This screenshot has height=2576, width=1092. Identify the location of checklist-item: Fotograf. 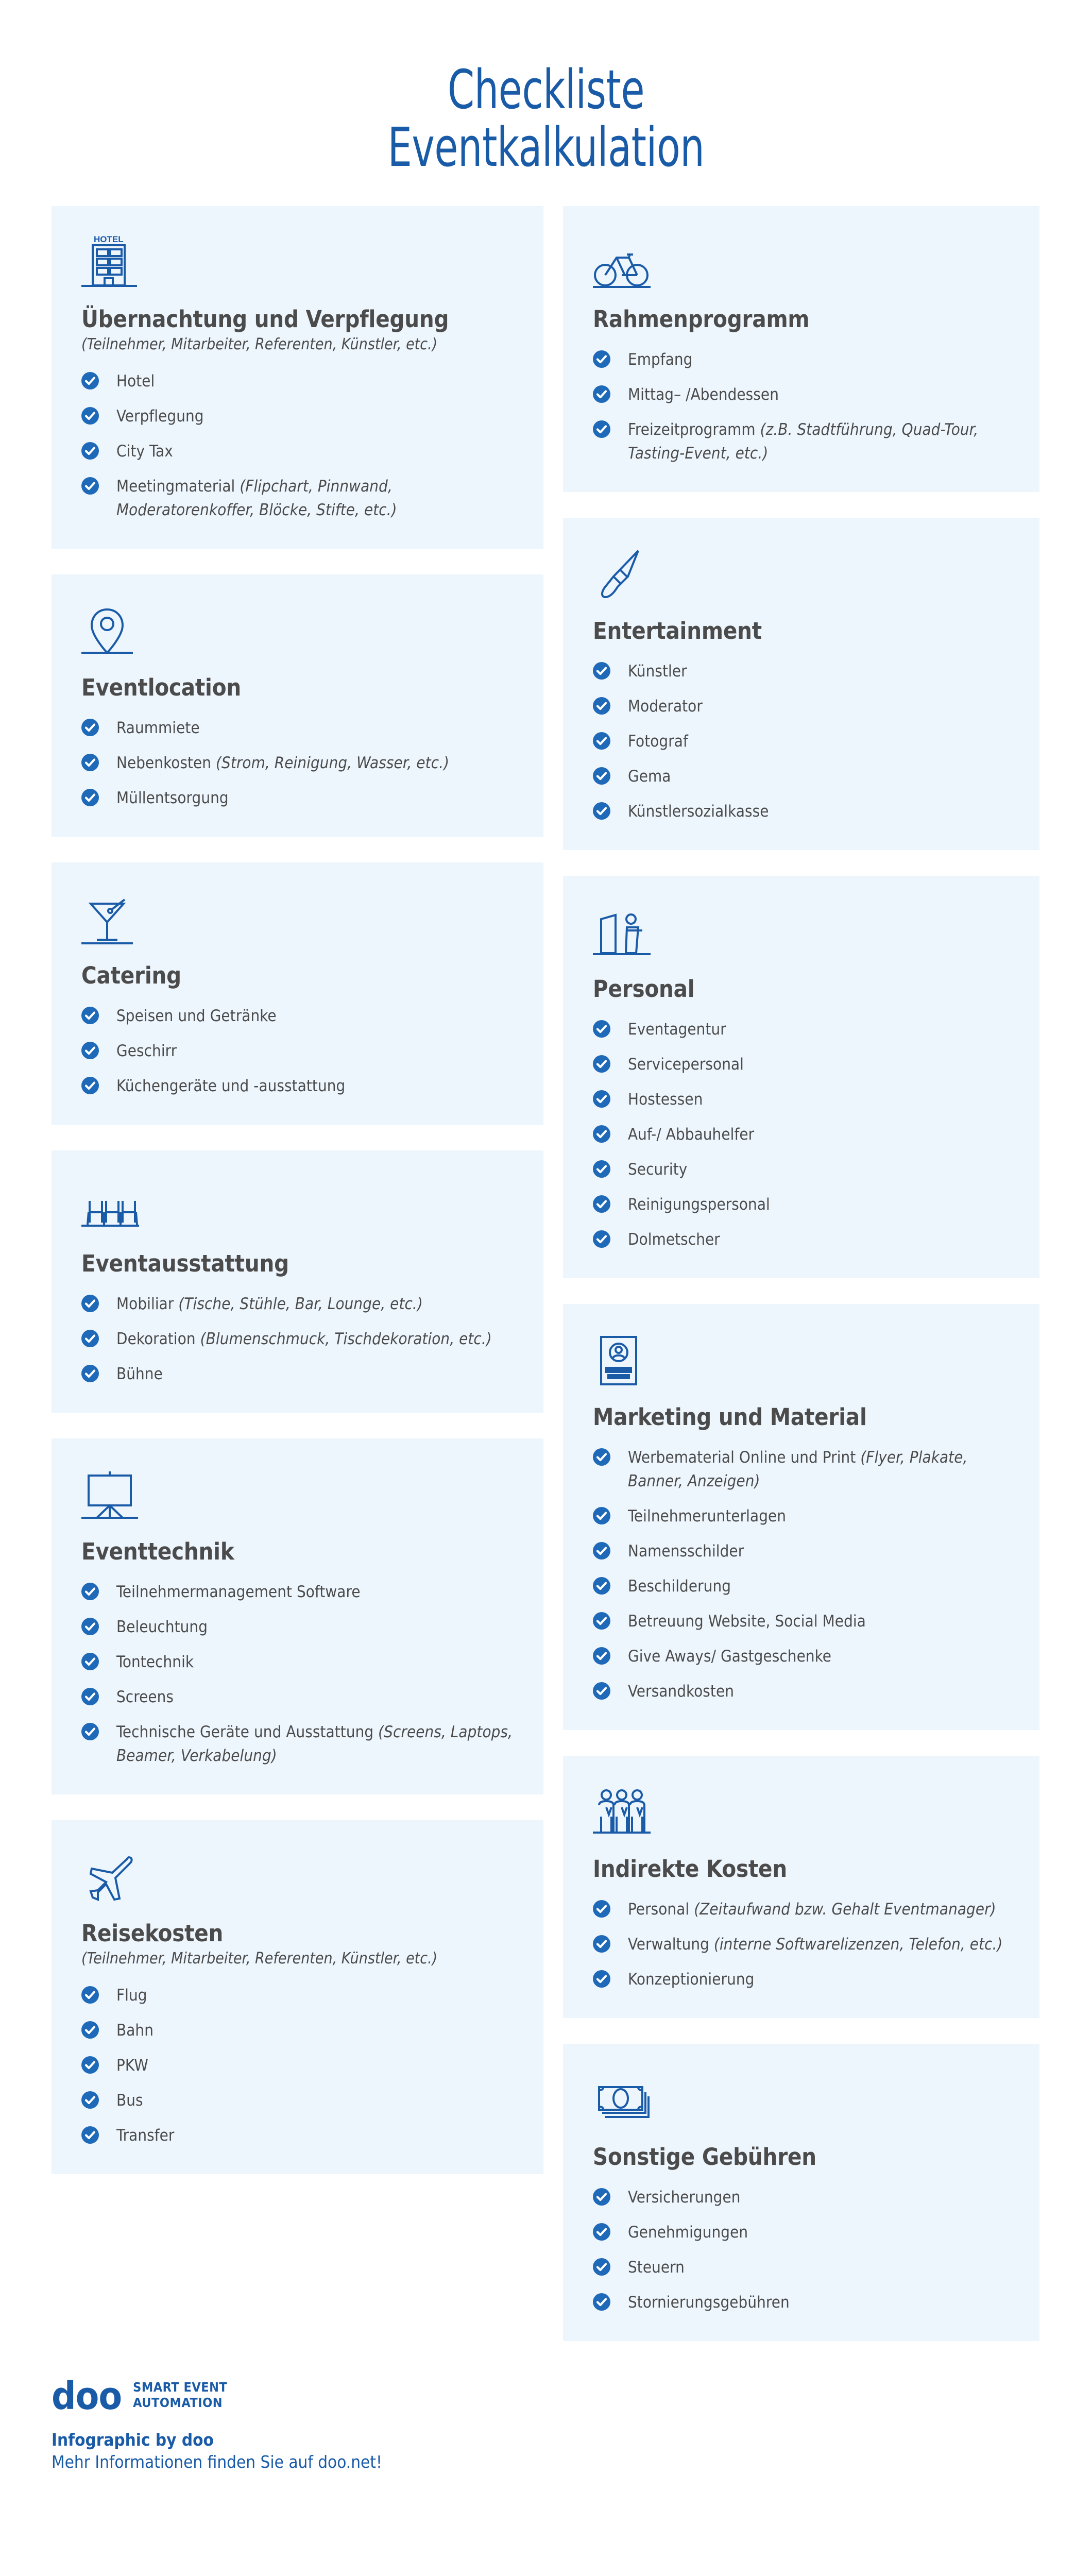
(801, 741).